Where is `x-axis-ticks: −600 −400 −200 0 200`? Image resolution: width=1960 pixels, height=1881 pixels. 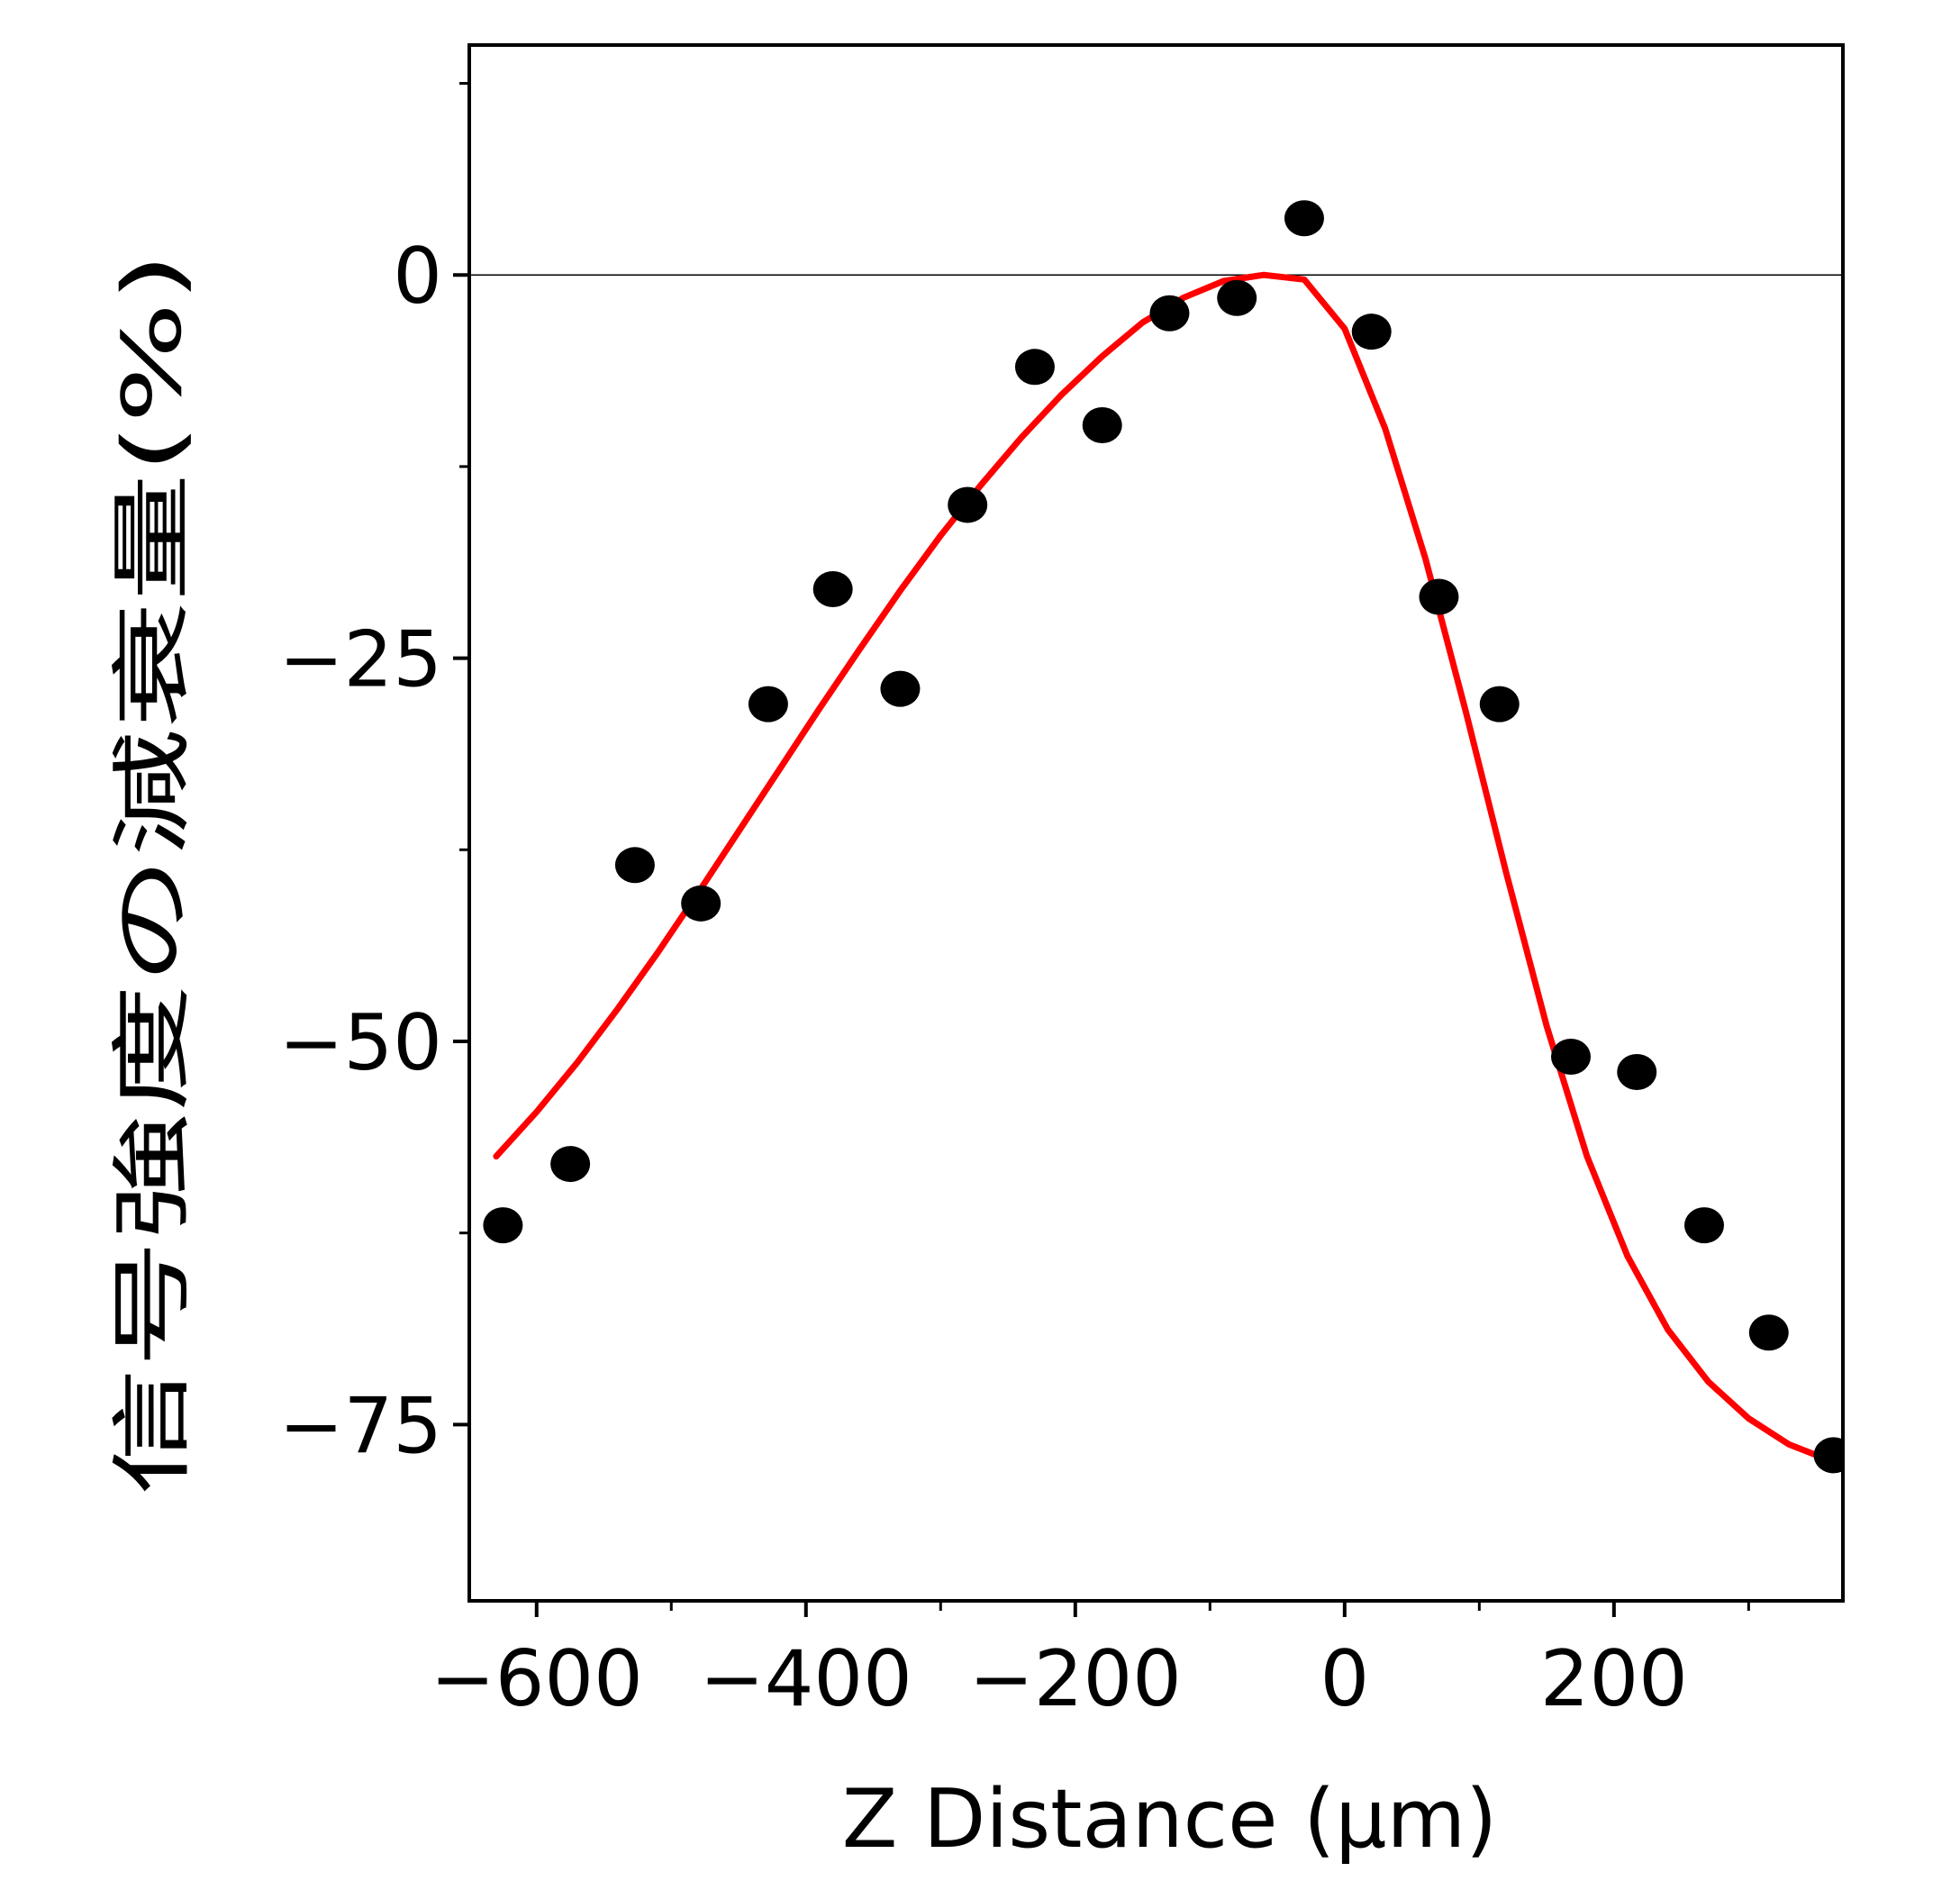 x-axis-ticks: −600 −400 −200 0 200 is located at coordinates (1090, 1662).